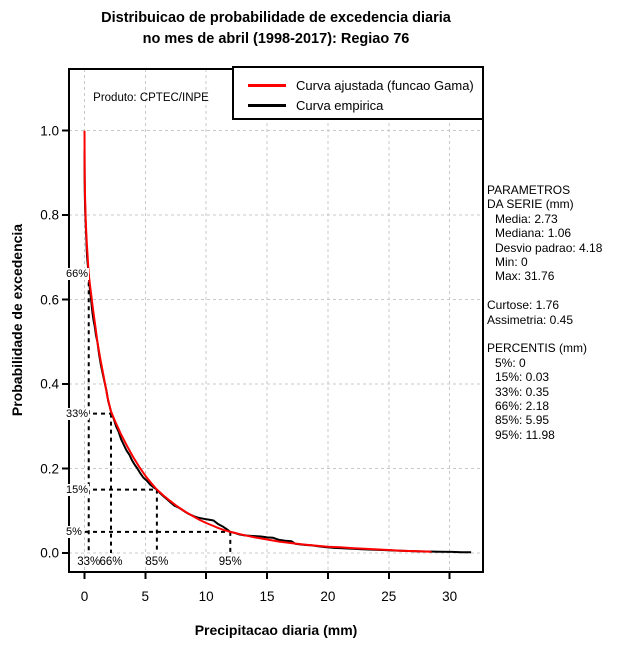 This screenshot has width=640, height=660. I want to click on x-tick-label: 5, so click(145, 596).